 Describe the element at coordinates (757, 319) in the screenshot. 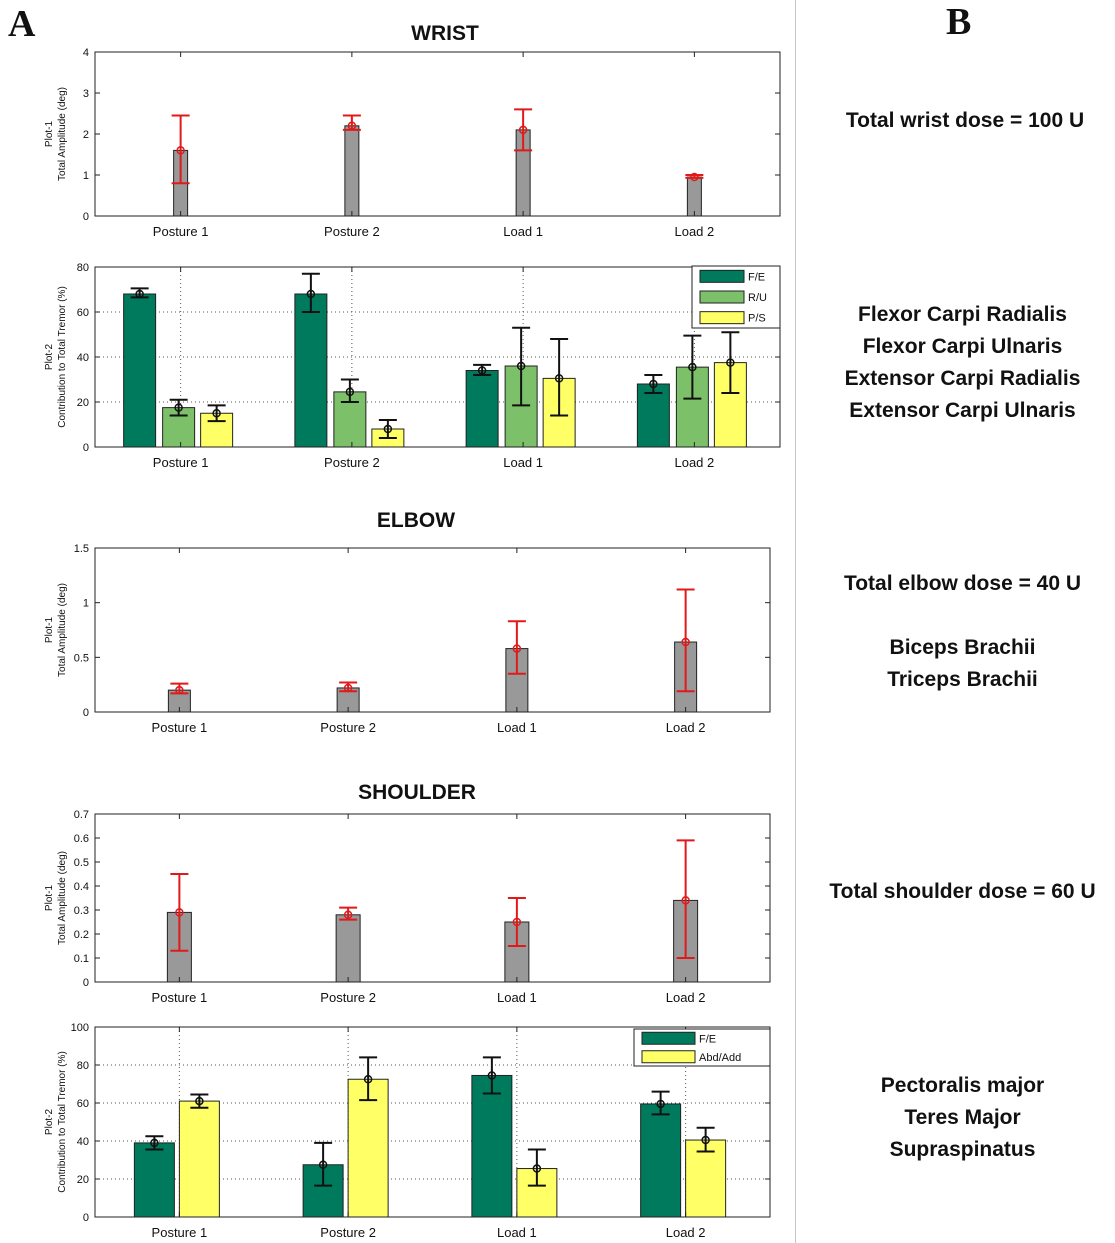

I see `legend-label: P/S` at that location.